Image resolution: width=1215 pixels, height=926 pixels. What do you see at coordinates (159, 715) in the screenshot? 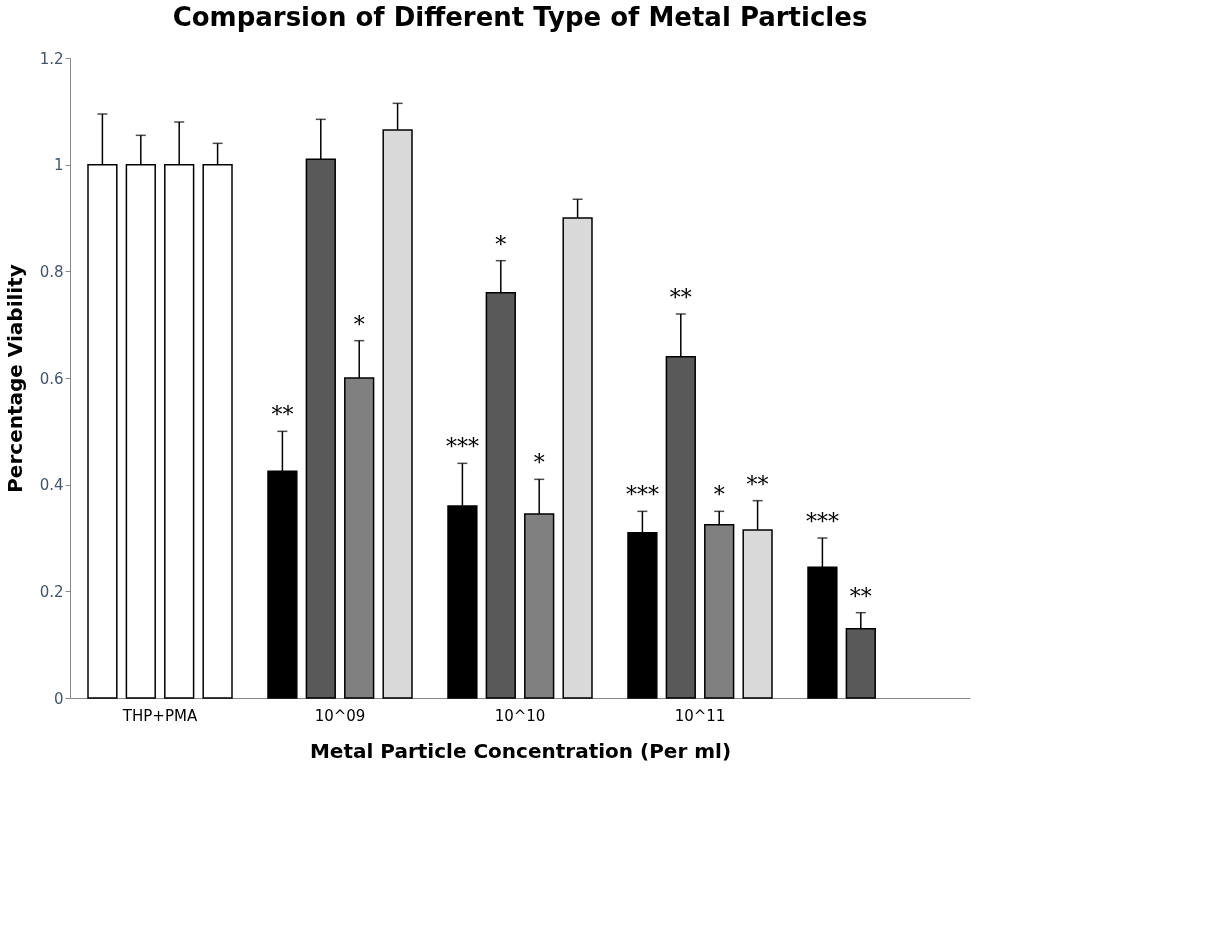
I see `x-tick-label: THP+PMA` at bounding box center [159, 715].